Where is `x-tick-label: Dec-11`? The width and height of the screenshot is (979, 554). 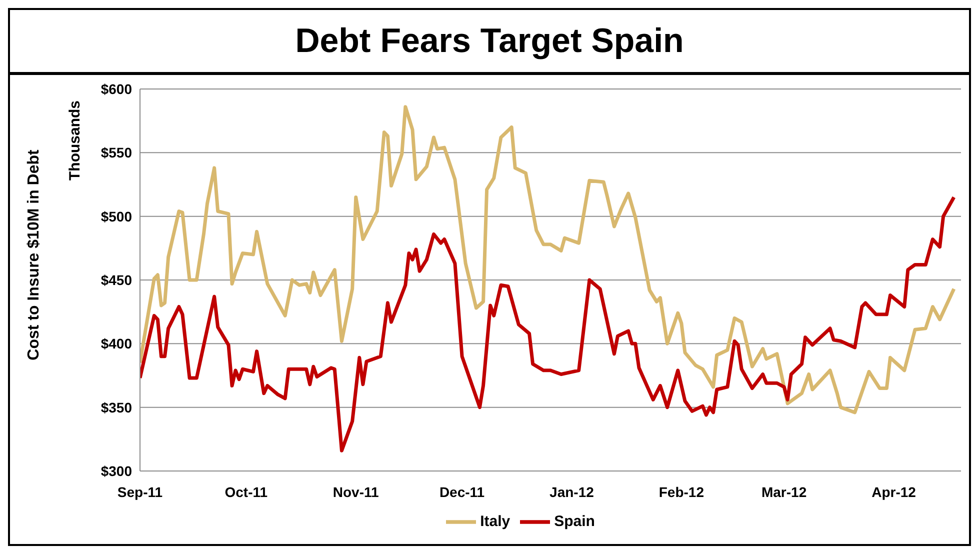 x-tick-label: Dec-11 is located at coordinates (462, 492).